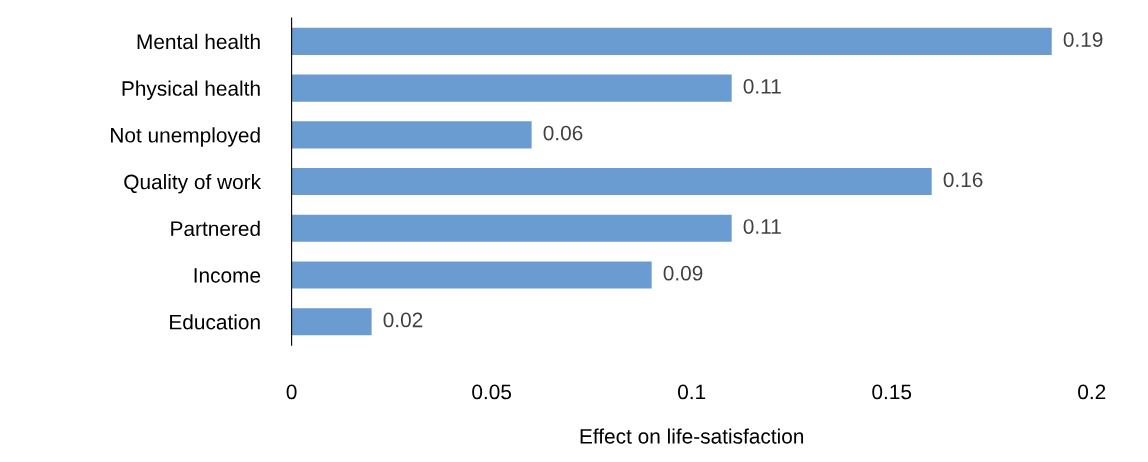 The image size is (1148, 462). What do you see at coordinates (215, 228) in the screenshot?
I see `y-tick-label: Partnered` at bounding box center [215, 228].